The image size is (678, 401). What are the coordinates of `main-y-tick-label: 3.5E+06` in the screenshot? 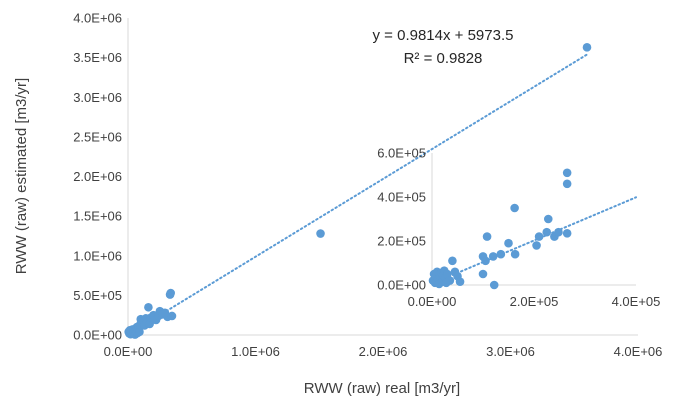 It's located at (97, 57).